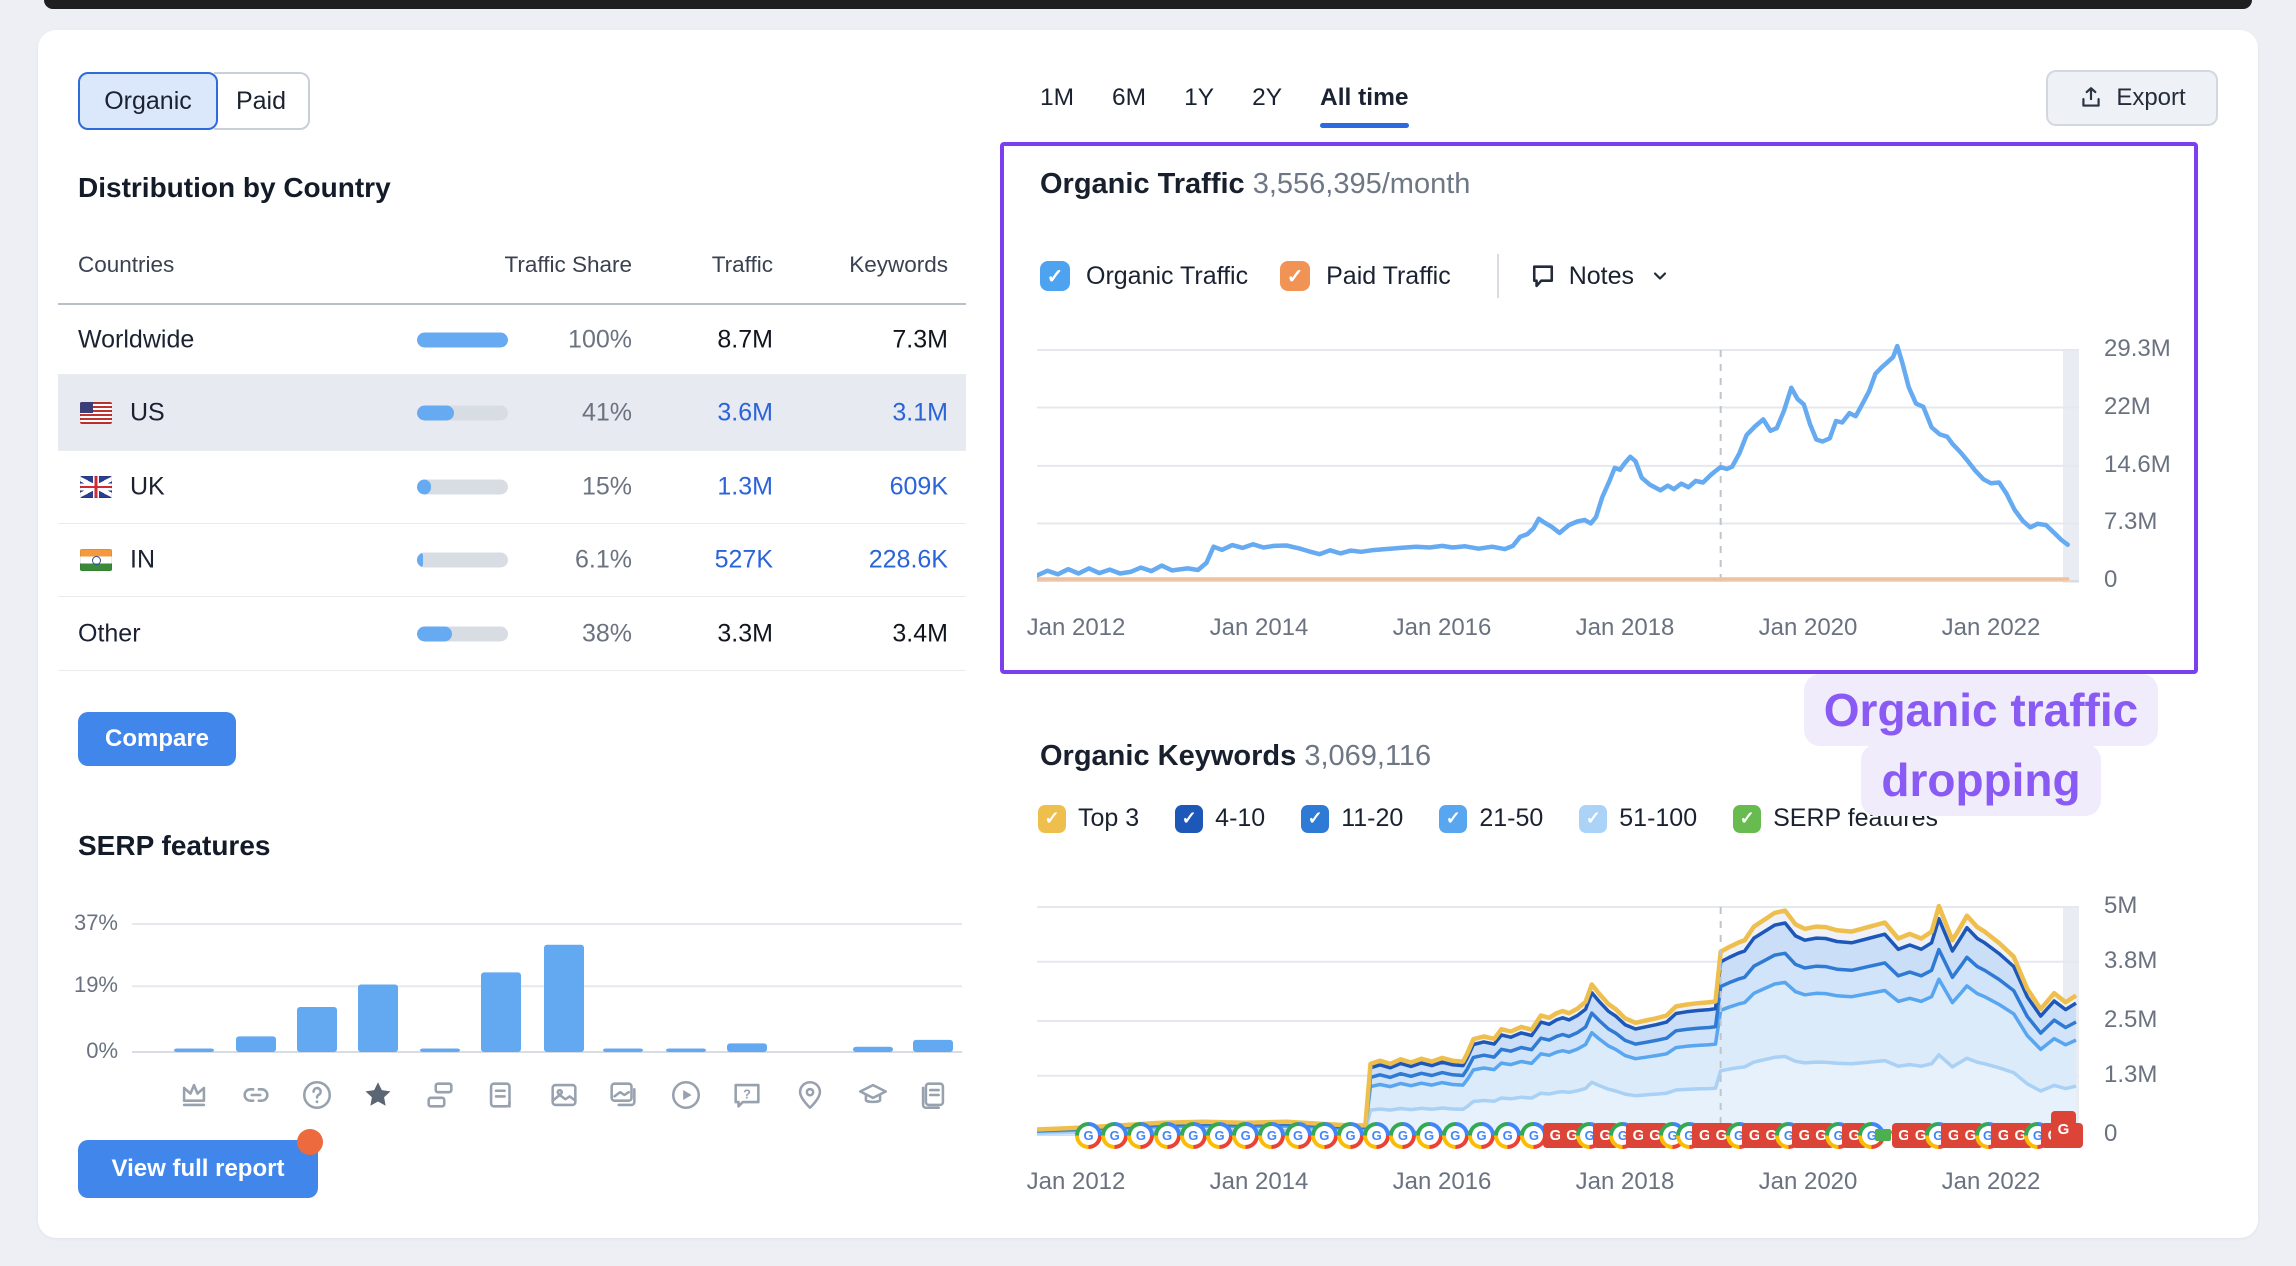 Image resolution: width=2296 pixels, height=1266 pixels. I want to click on col-traffic-share: Traffic Share, so click(568, 264).